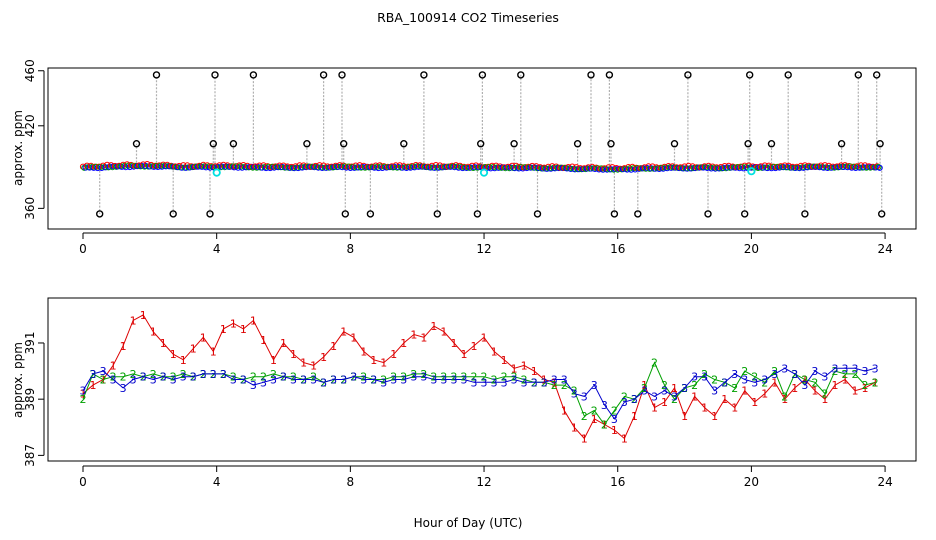 The image size is (936, 540). What do you see at coordinates (363, 165) in the screenshot?
I see `series-1-point` at bounding box center [363, 165].